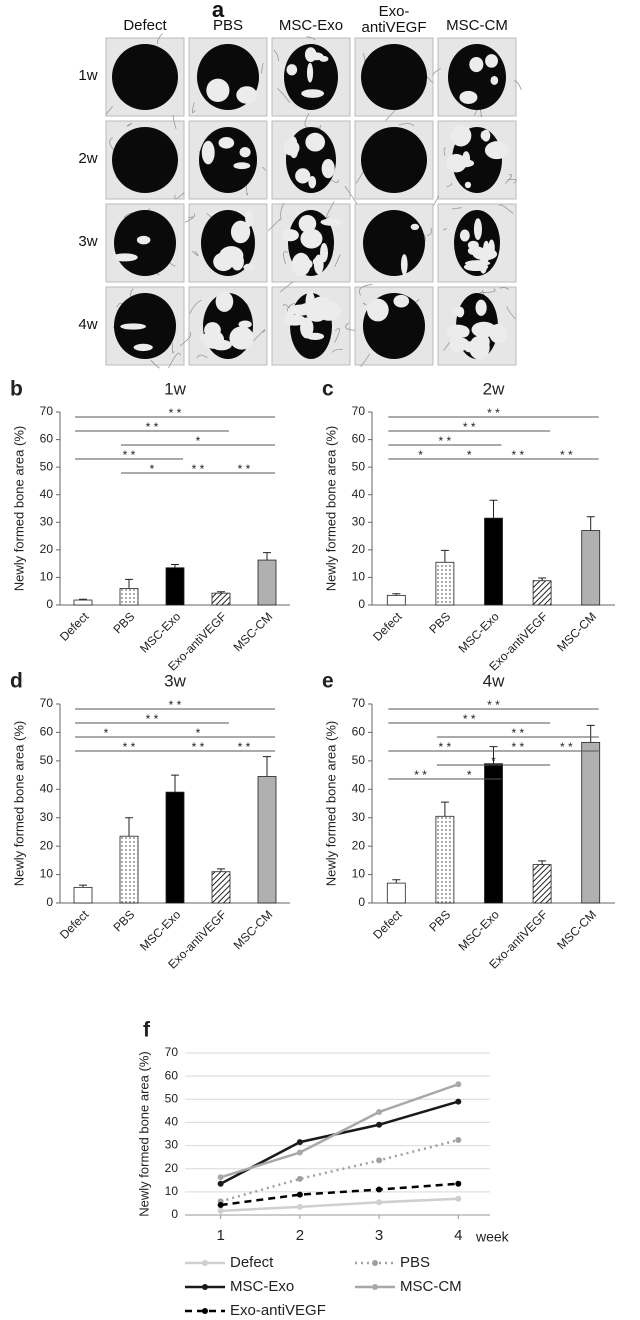  I want to click on row-label: 2w, so click(88, 158).